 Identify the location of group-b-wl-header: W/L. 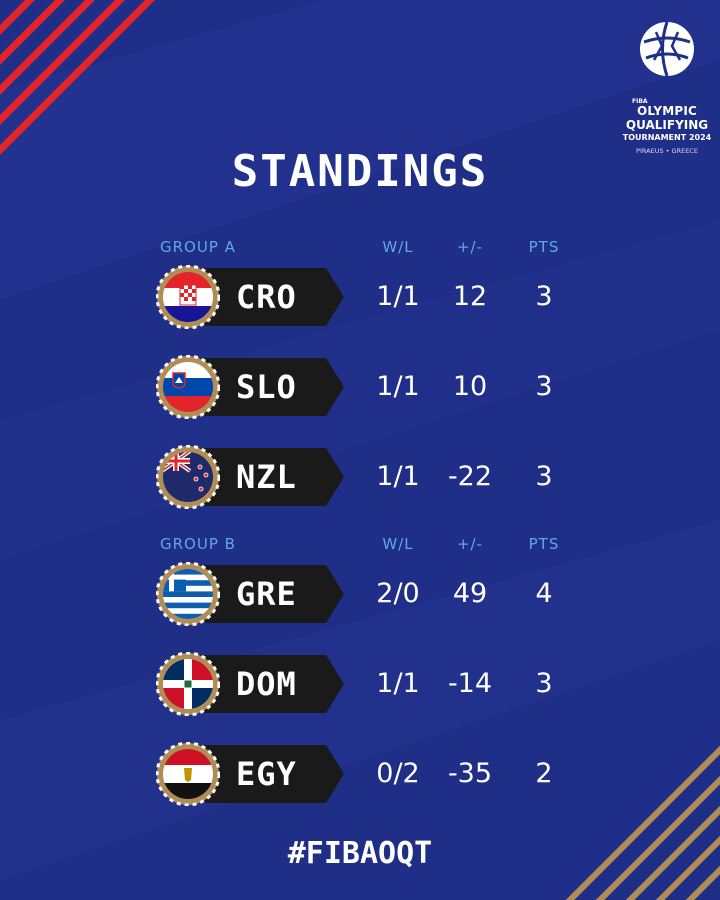
(398, 544).